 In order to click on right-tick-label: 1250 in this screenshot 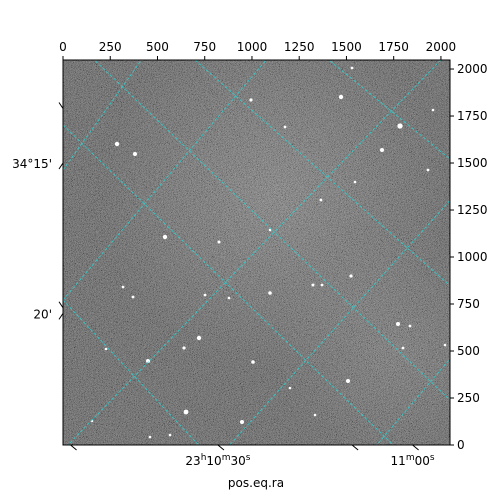, I will do `click(472, 210)`.